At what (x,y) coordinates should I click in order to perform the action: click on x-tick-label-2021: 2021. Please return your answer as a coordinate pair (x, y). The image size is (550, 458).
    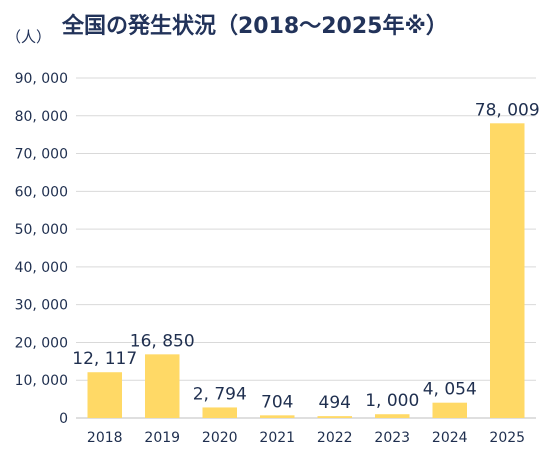
    Looking at the image, I should click on (277, 438).